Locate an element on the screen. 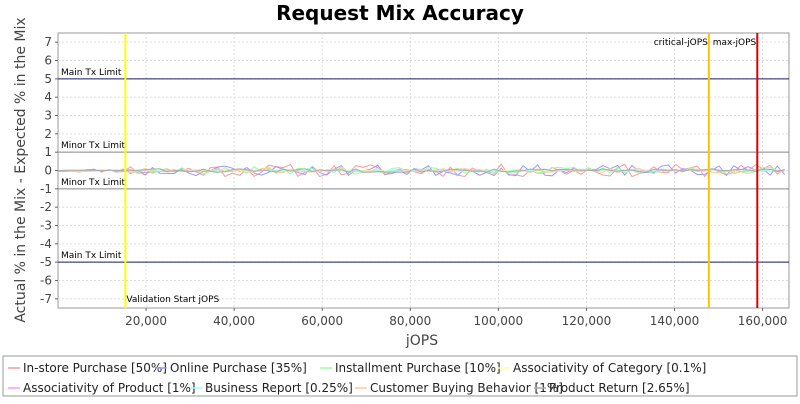 This screenshot has width=800, height=404. x-tick-label: 140,000 is located at coordinates (675, 321).